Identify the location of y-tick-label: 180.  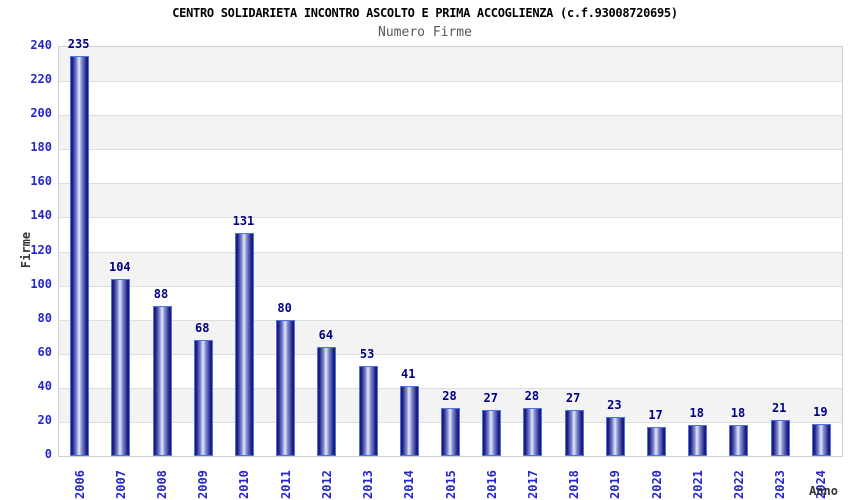
(41, 147).